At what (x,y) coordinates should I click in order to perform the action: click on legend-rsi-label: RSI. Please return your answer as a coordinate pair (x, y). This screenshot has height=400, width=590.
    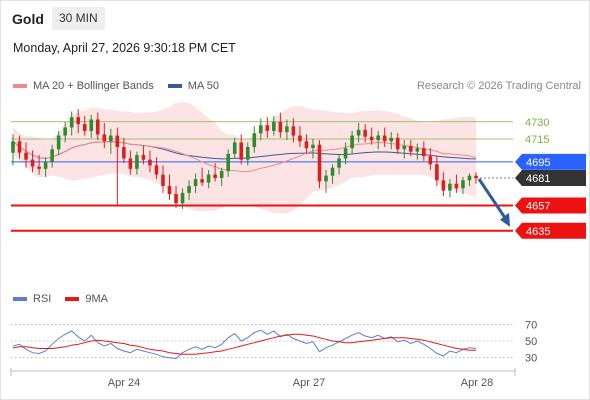
    Looking at the image, I should click on (42, 299).